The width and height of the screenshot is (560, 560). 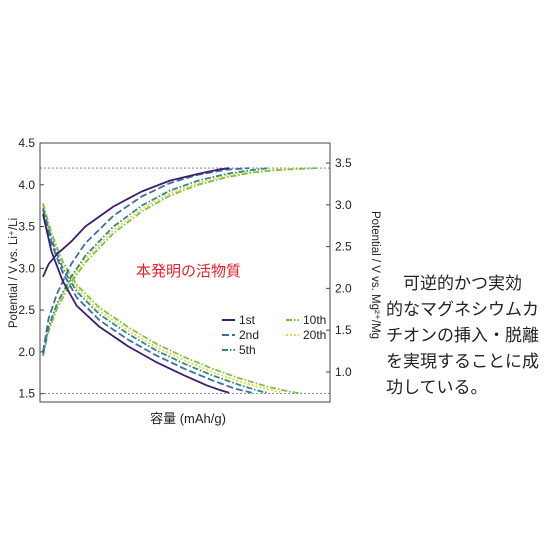 What do you see at coordinates (454, 284) in the screenshot?
I see `caption-line: 可逆的かつ実効` at bounding box center [454, 284].